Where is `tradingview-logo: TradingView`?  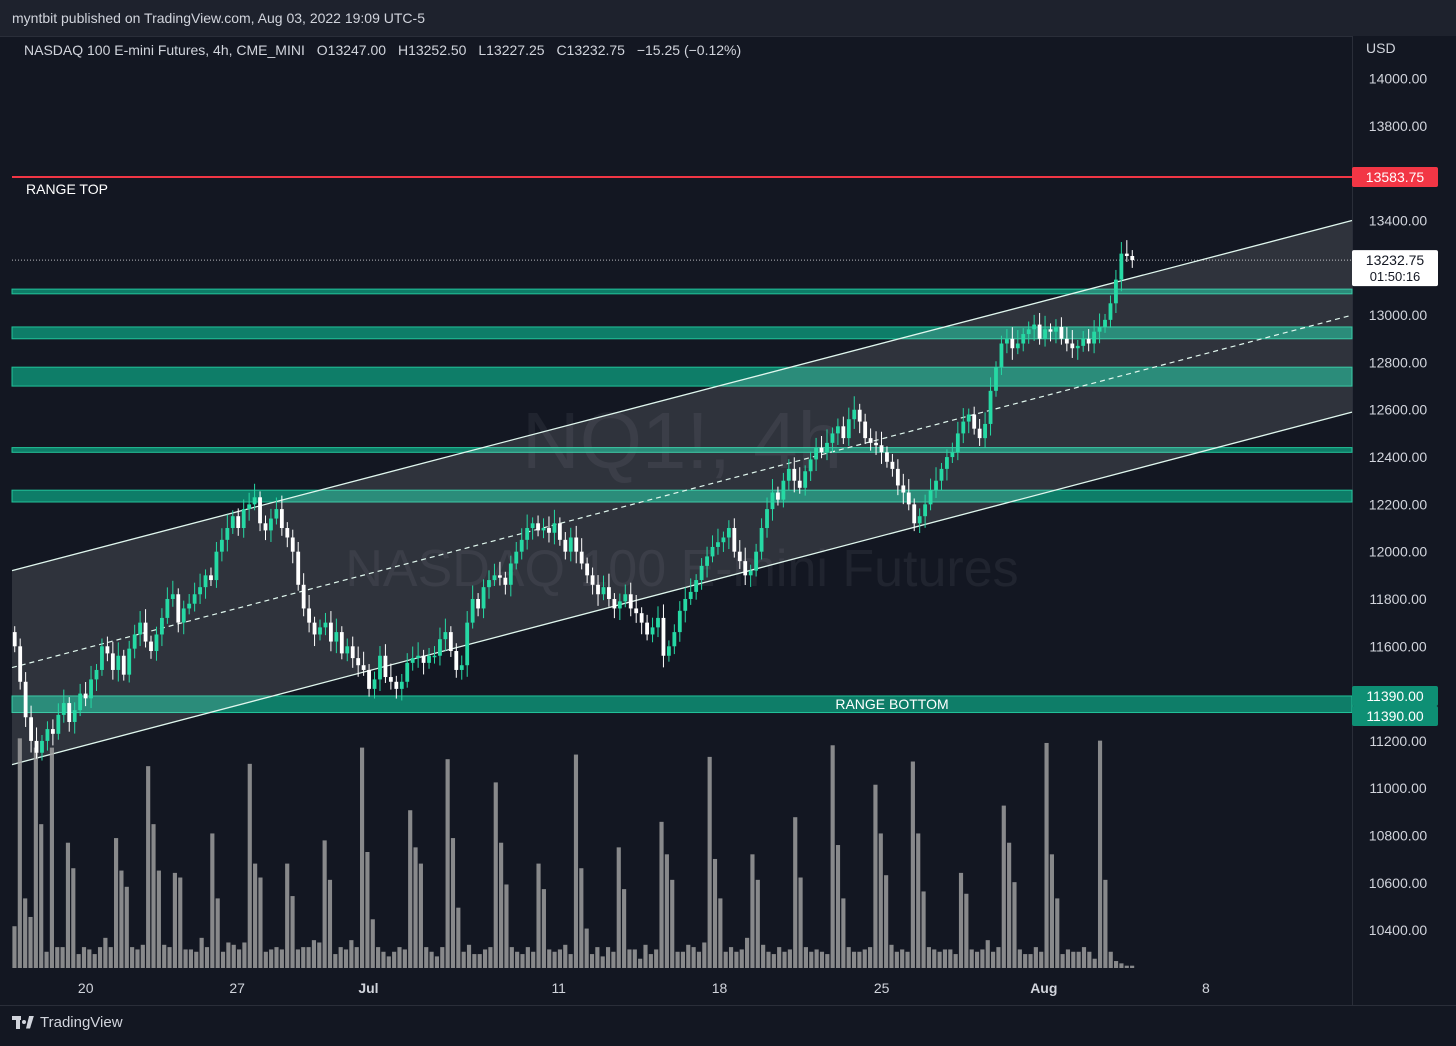
tradingview-logo: TradingView is located at coordinates (67, 1022).